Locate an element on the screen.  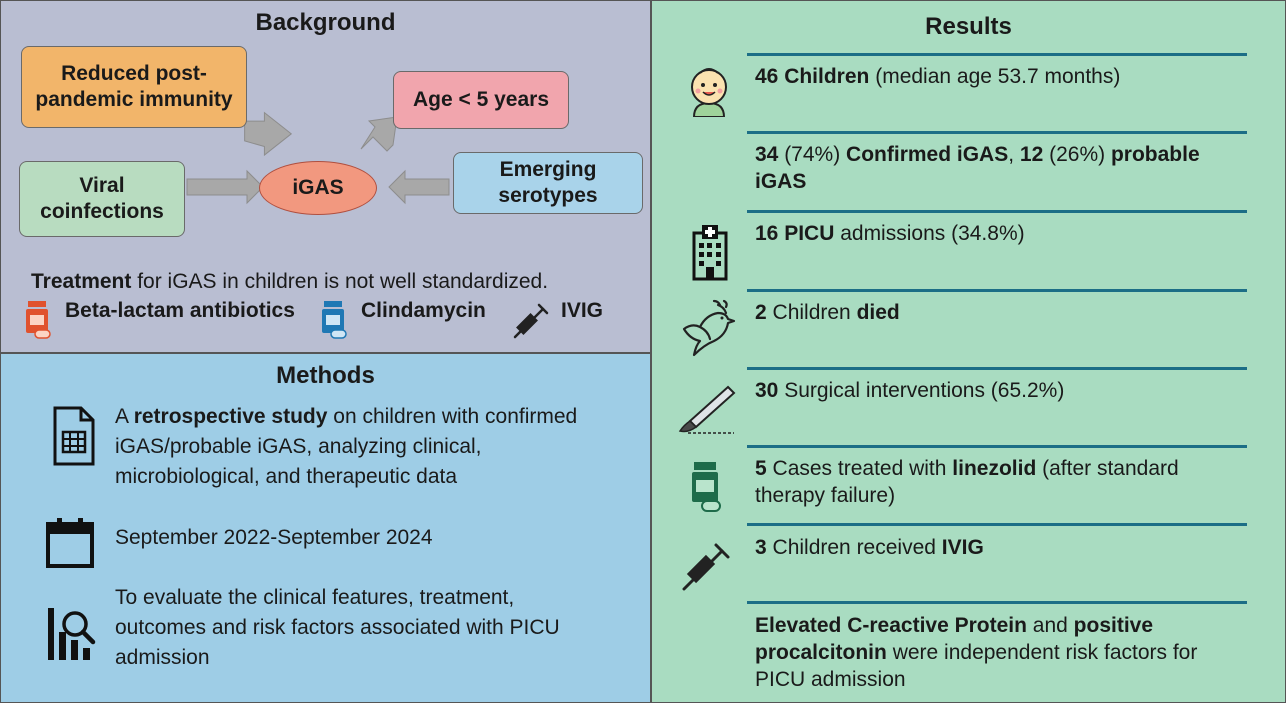
document-table-icon is located at coordinates (74, 436).